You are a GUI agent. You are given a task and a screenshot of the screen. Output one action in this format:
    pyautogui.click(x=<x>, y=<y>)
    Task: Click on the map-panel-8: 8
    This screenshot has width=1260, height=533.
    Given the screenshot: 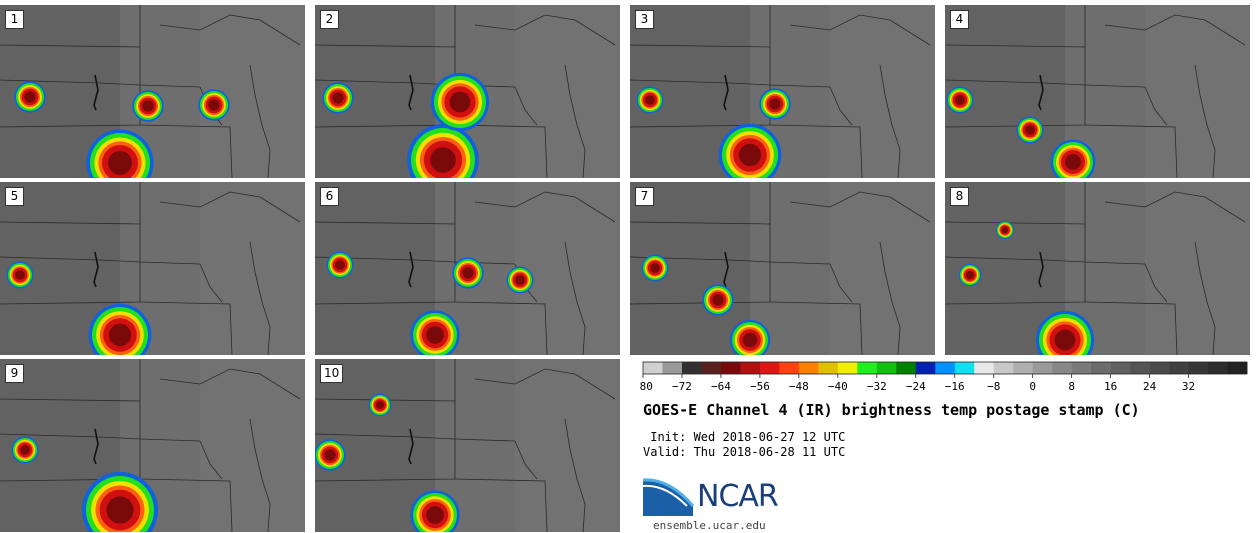 What is the action you would take?
    pyautogui.click(x=1097, y=268)
    